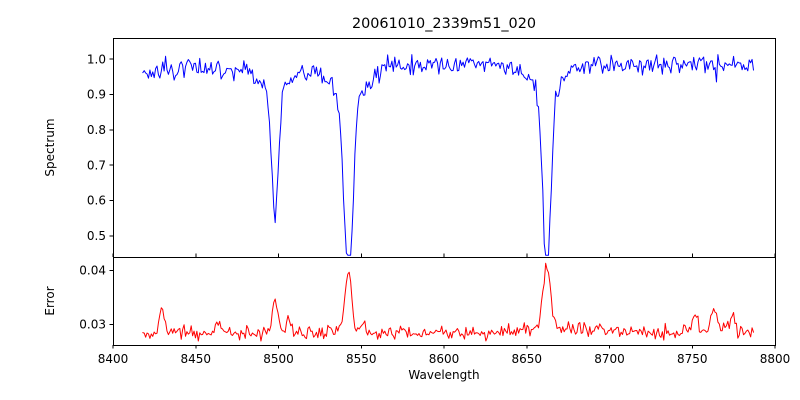 This screenshot has width=800, height=400. I want to click on error-x-tick-group: 8400 8450 8500 8550 8600 8650 8700 8750 8800, so click(444, 355).